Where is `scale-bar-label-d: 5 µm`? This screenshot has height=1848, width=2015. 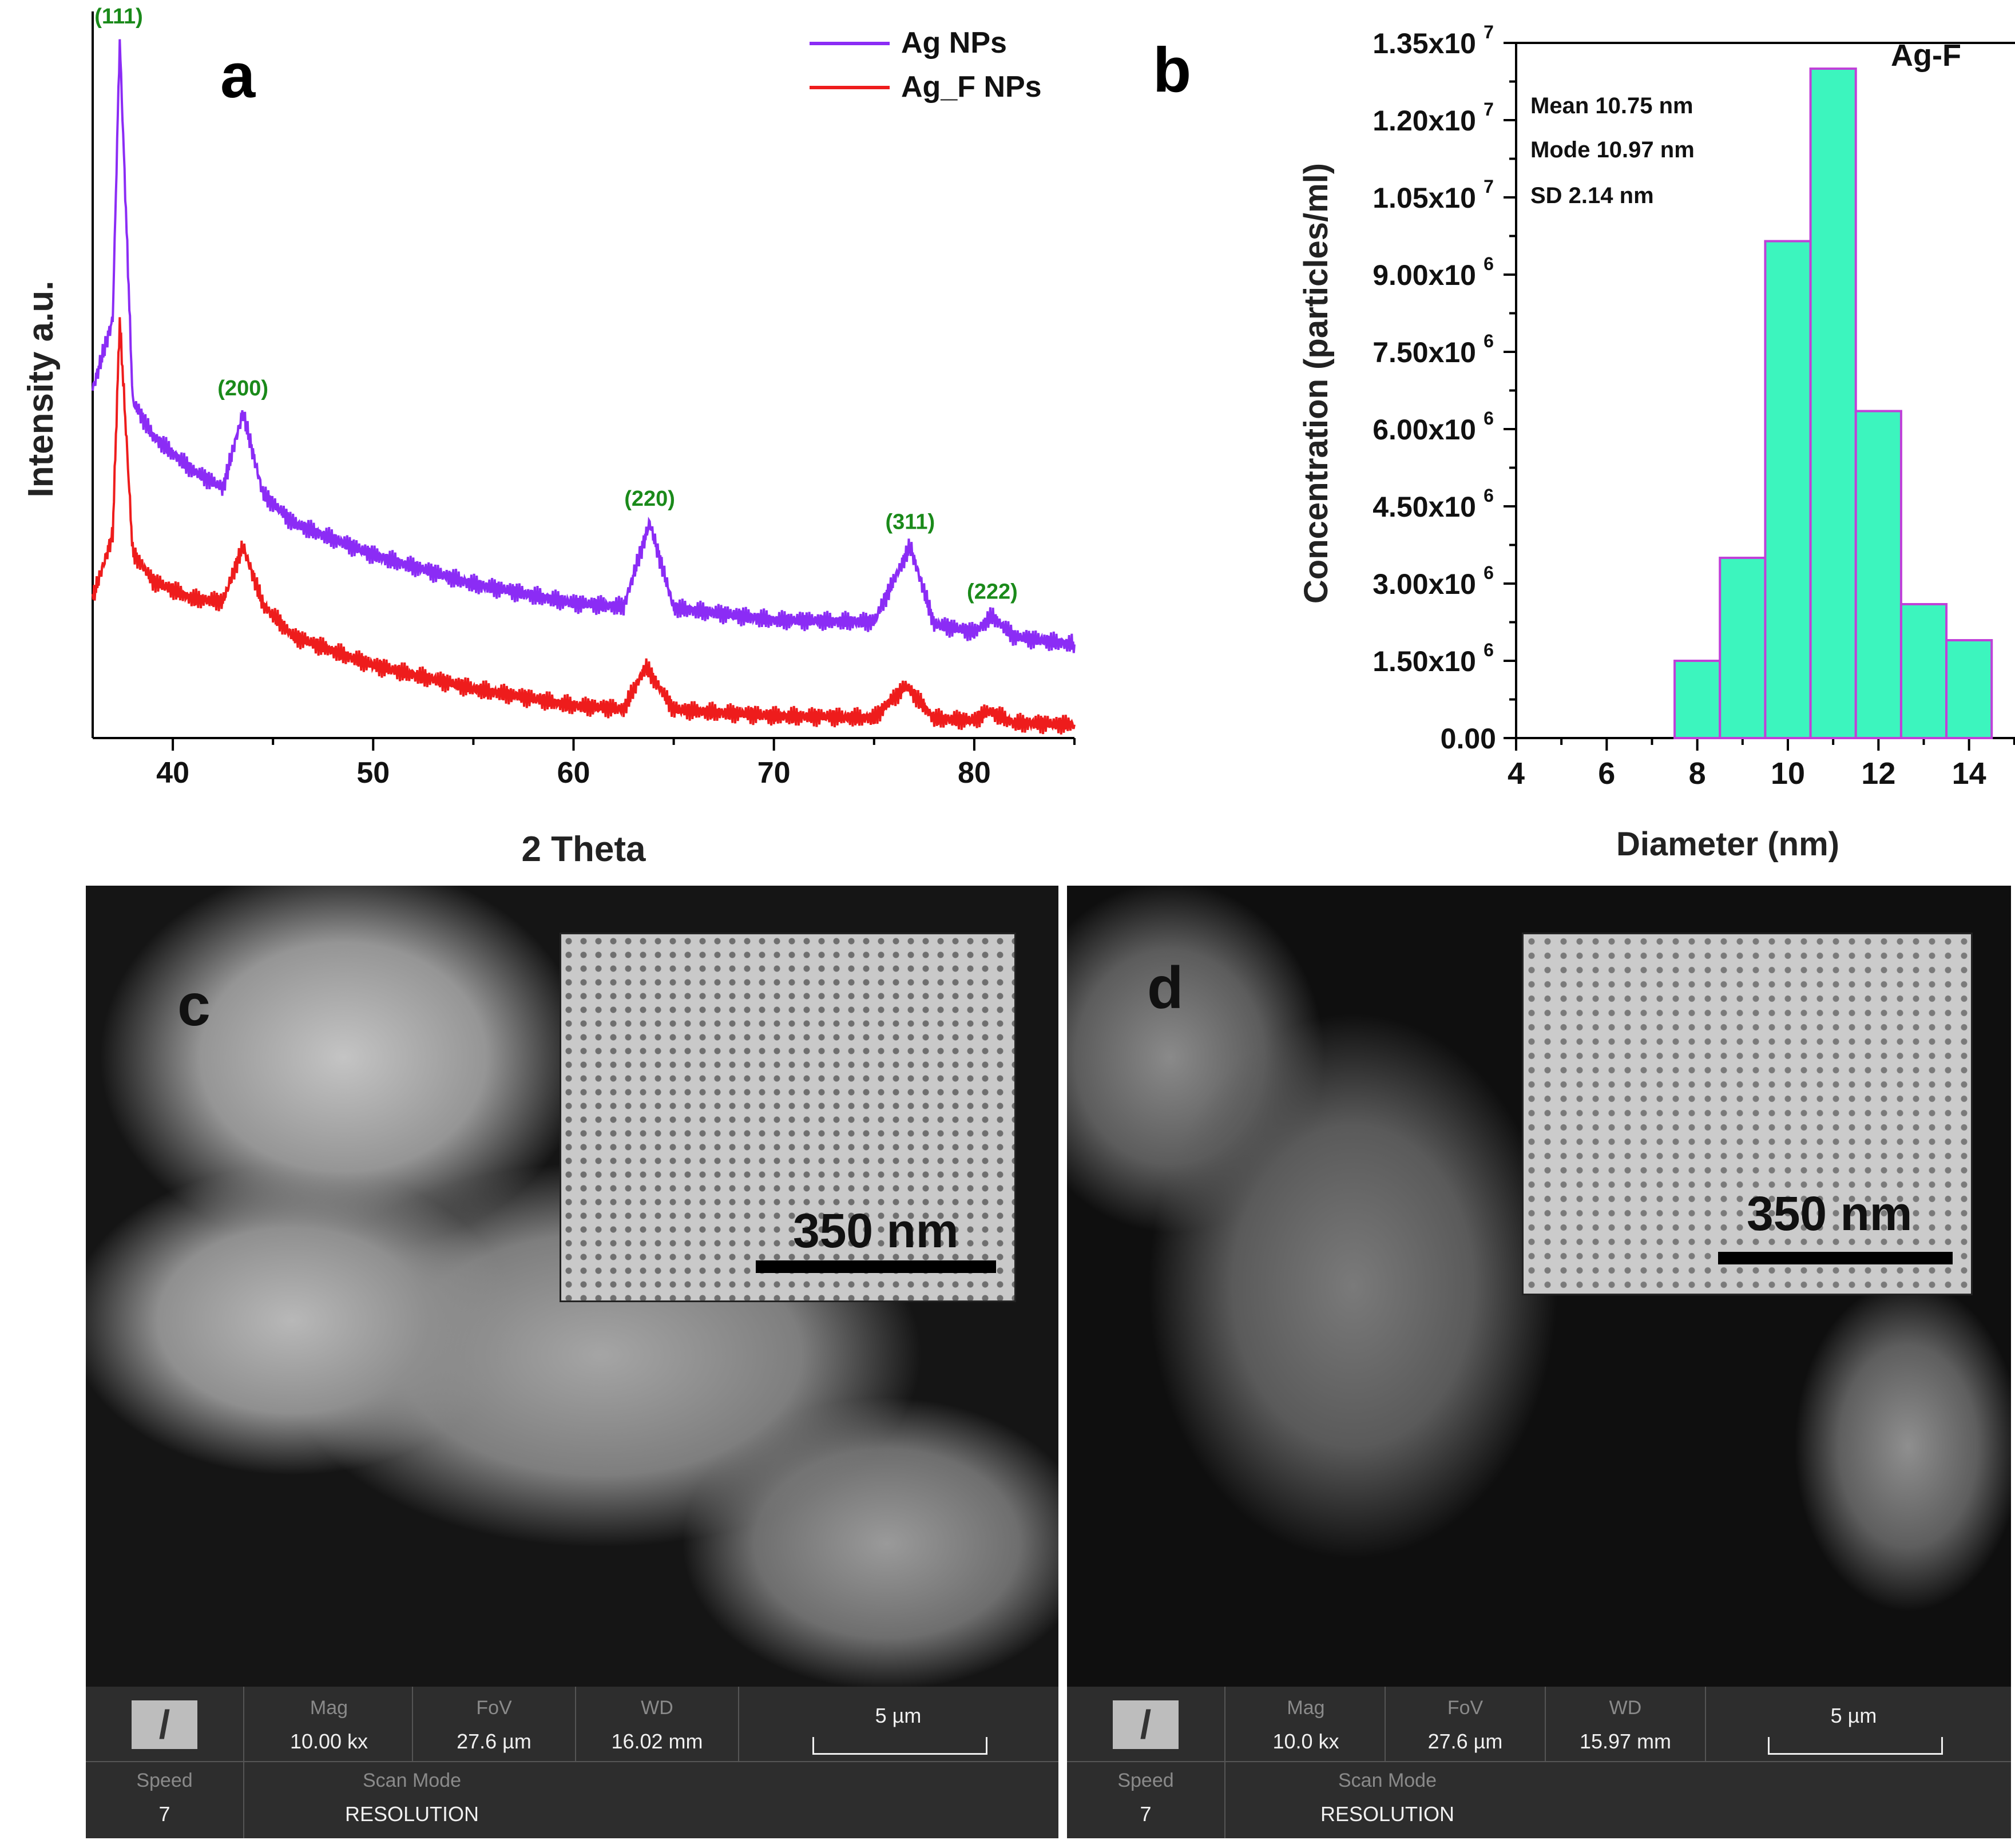 scale-bar-label-d: 5 µm is located at coordinates (1853, 1715).